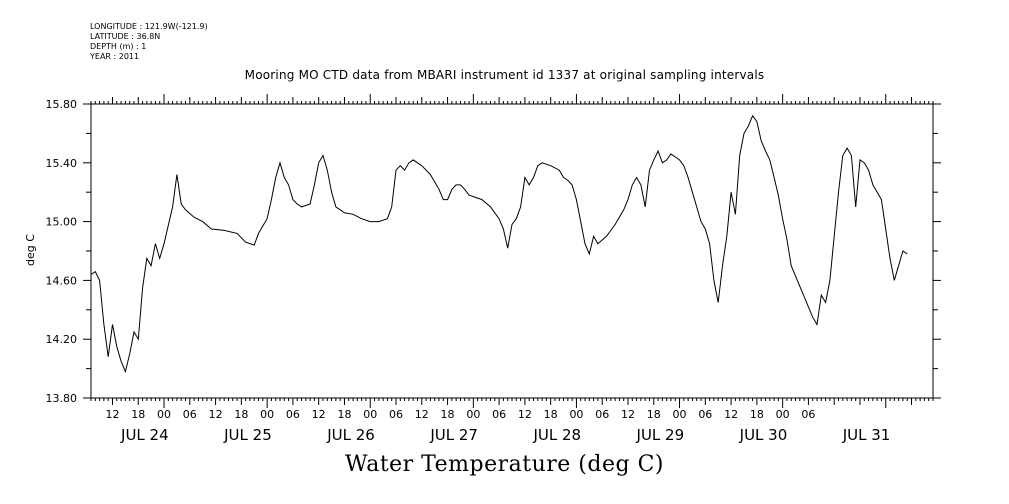 This screenshot has width=1009, height=504. What do you see at coordinates (30, 250) in the screenshot?
I see `y-axis-label: deg C` at bounding box center [30, 250].